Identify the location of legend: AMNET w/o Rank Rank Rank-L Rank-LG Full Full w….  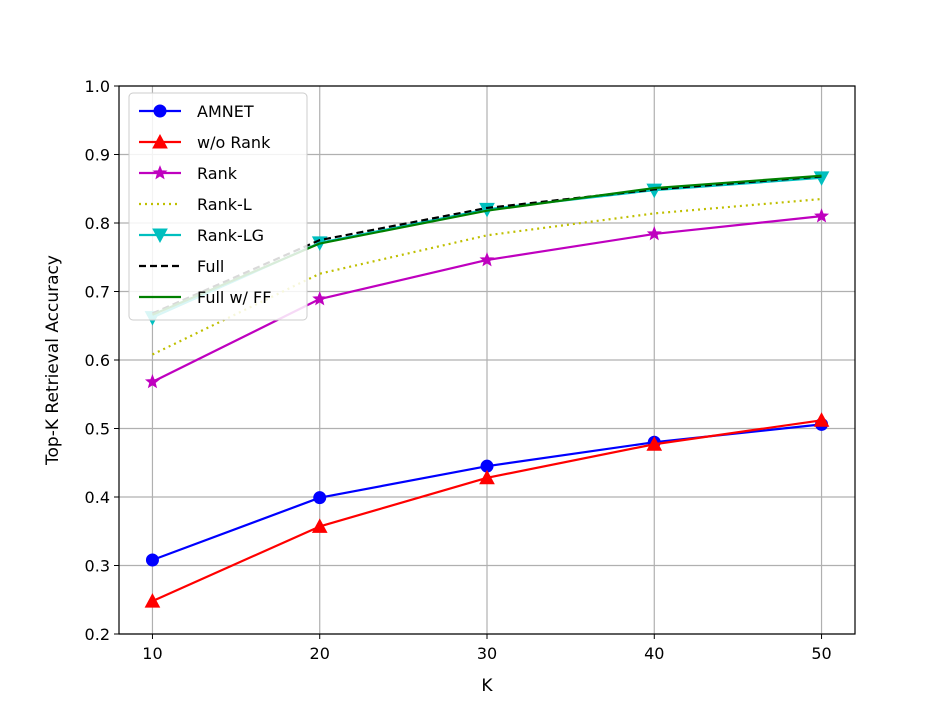
(218, 206).